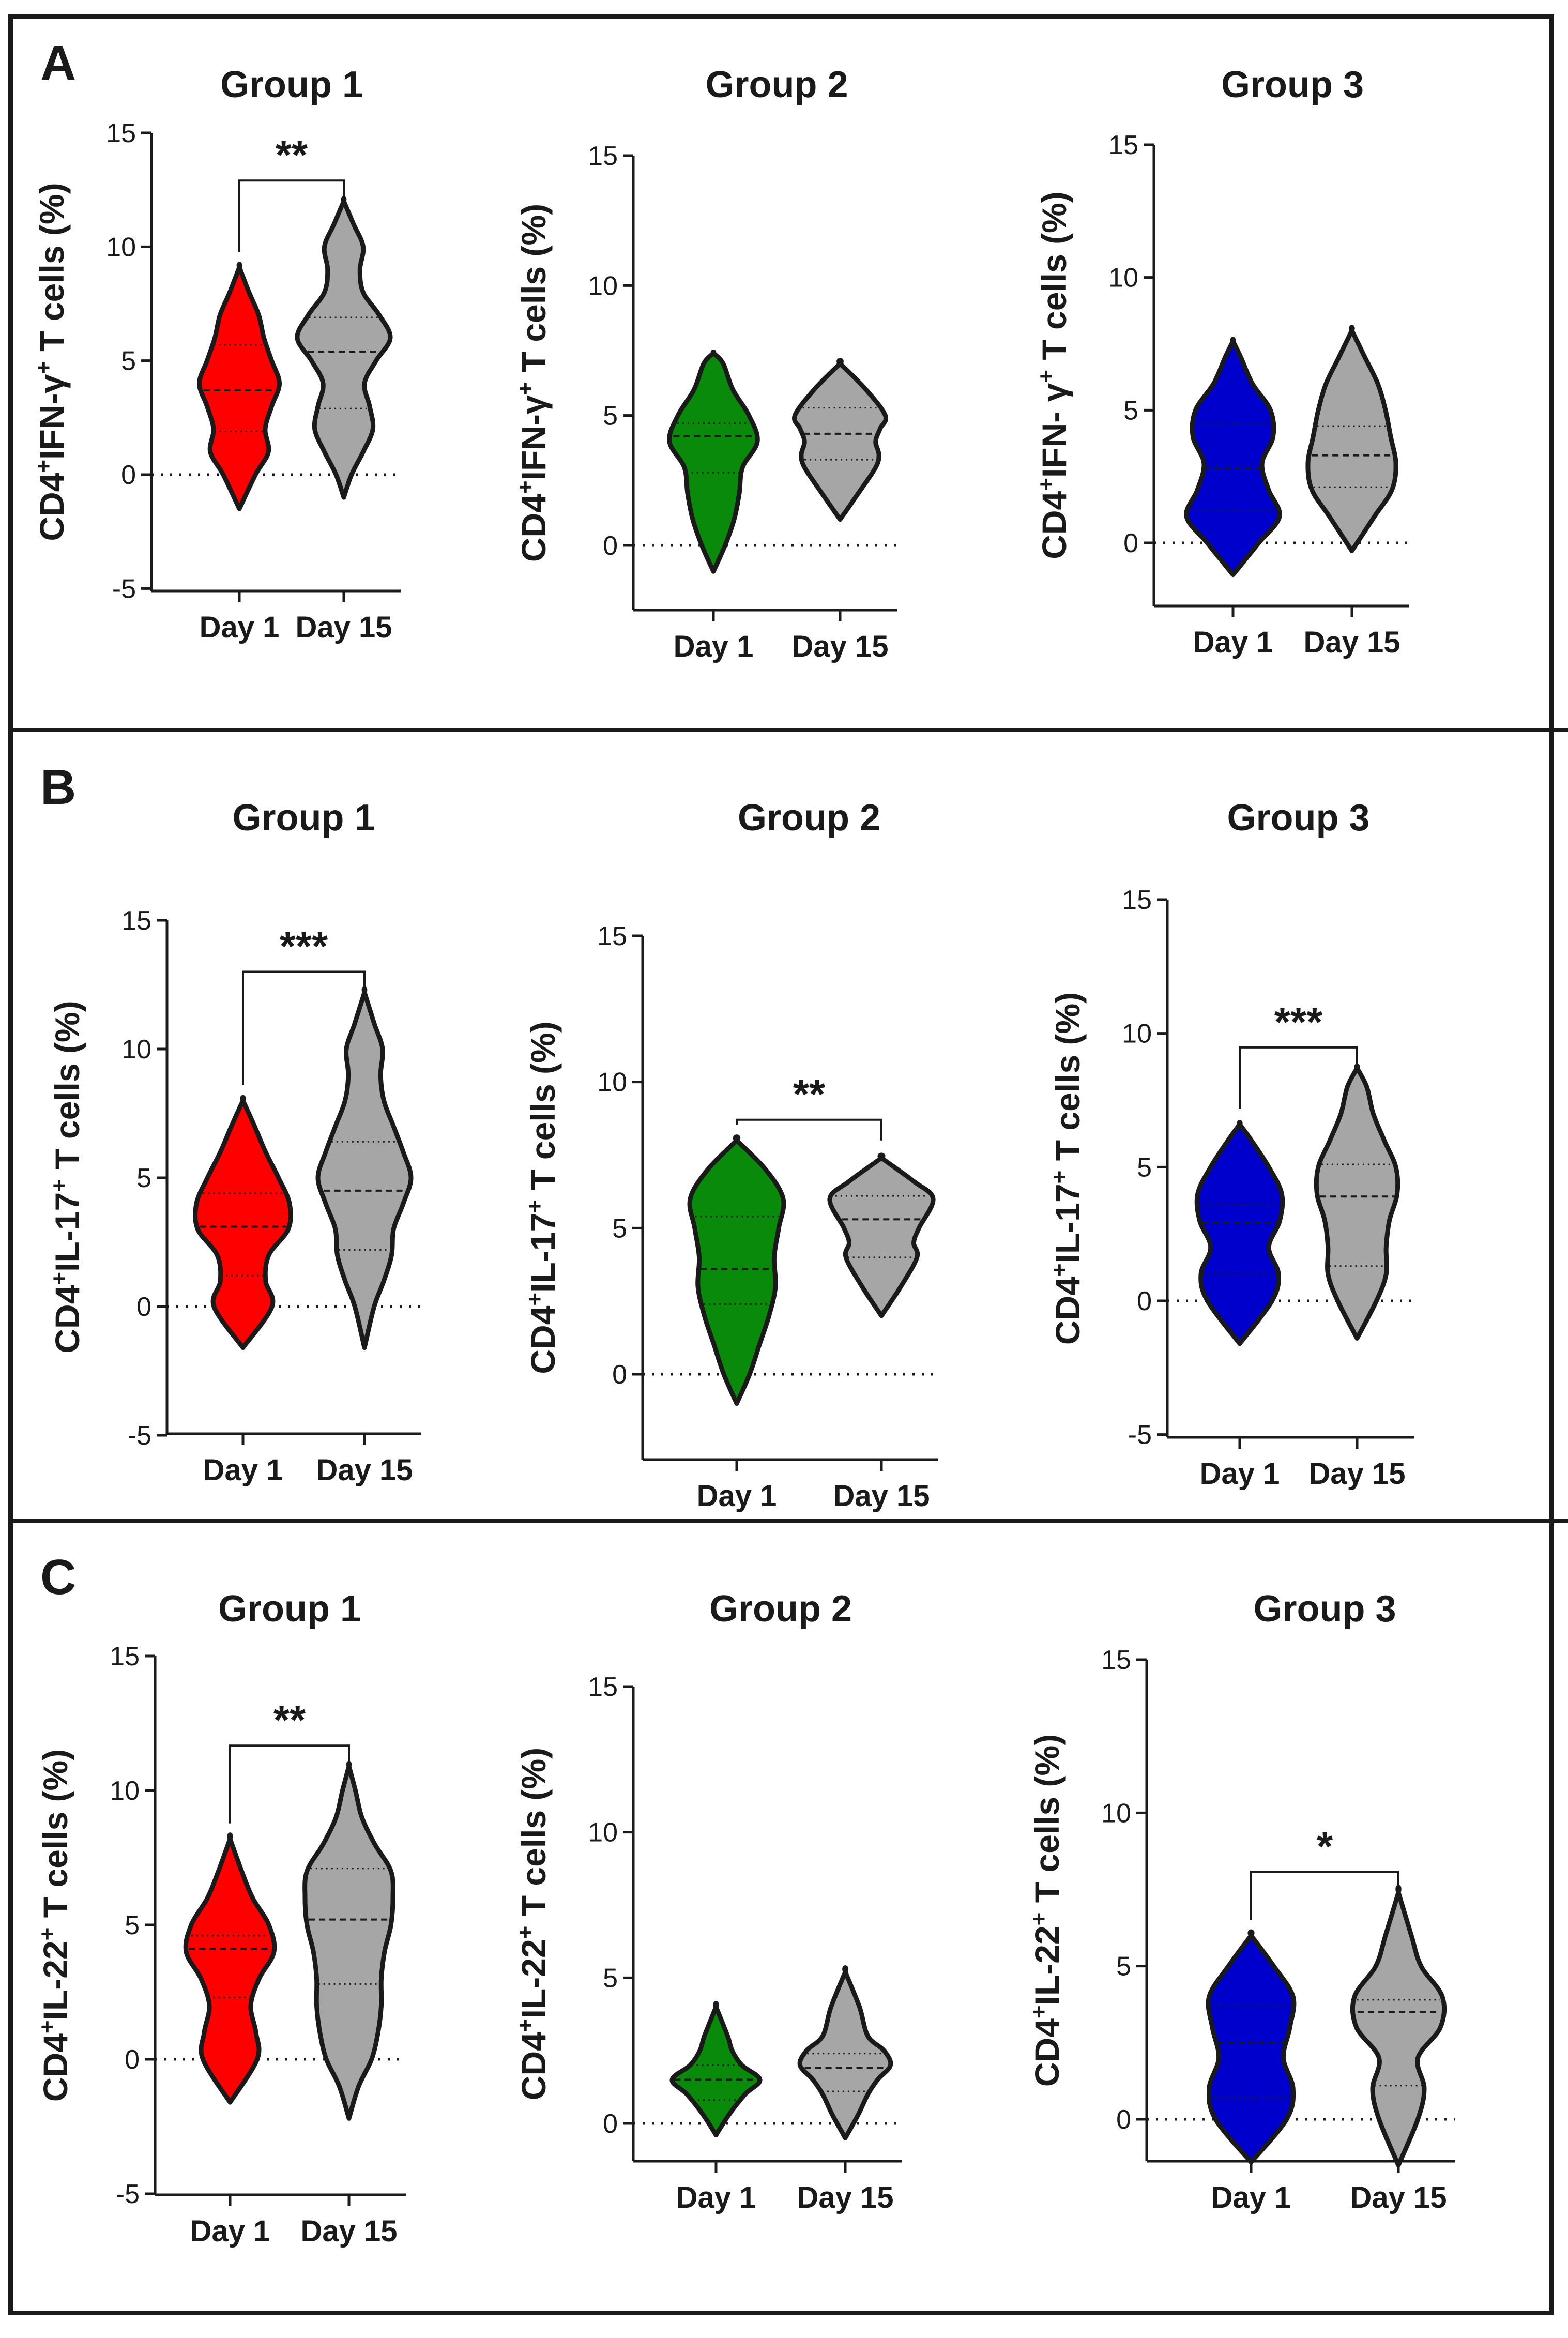 This screenshot has width=1568, height=2338. What do you see at coordinates (788, 730) in the screenshot?
I see `panel-divider-ab` at bounding box center [788, 730].